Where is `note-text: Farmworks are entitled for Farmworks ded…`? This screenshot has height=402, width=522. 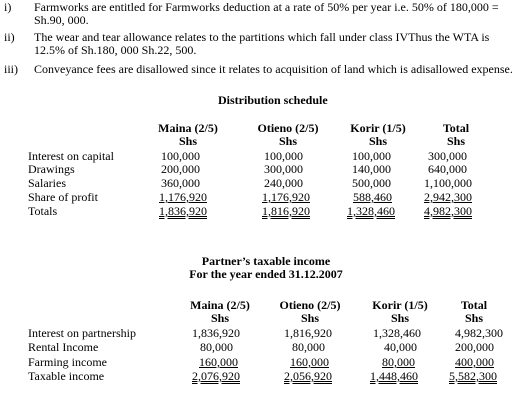 note-text: Farmworks are entitled for Farmworks ded… is located at coordinates (266, 13).